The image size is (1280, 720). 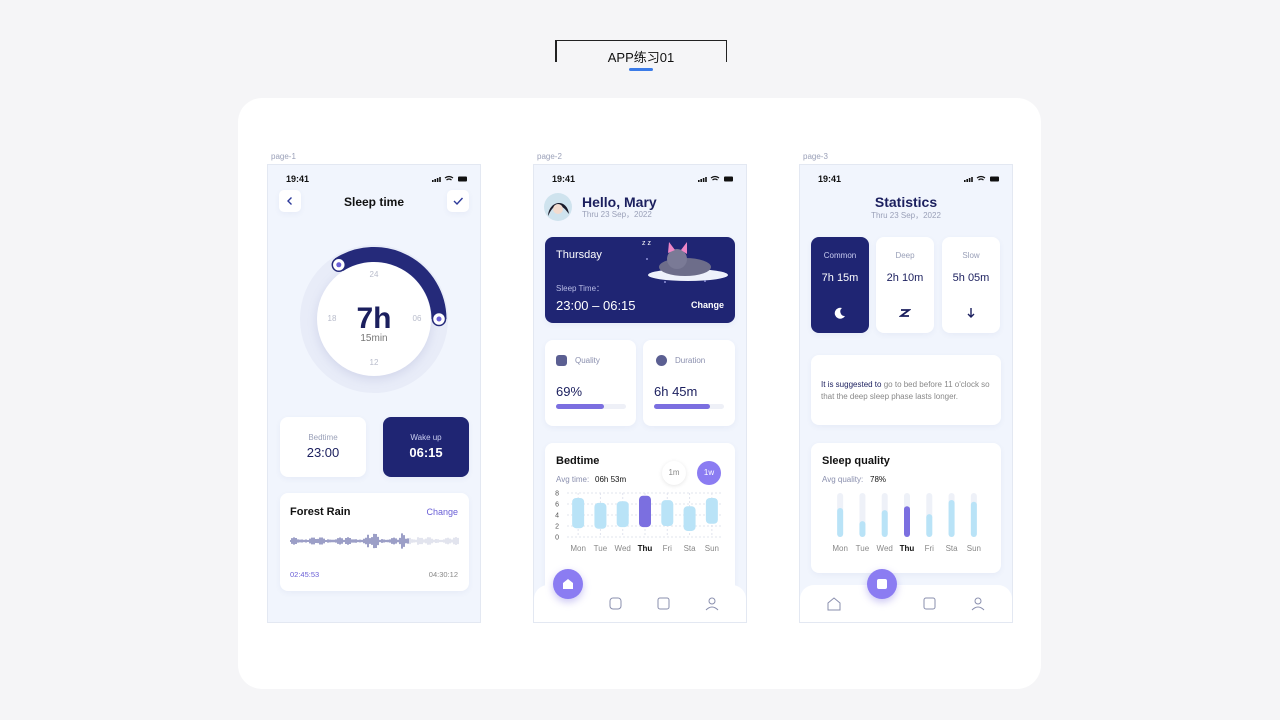 I want to click on bedtime-label: Bedtime, so click(x=323, y=437).